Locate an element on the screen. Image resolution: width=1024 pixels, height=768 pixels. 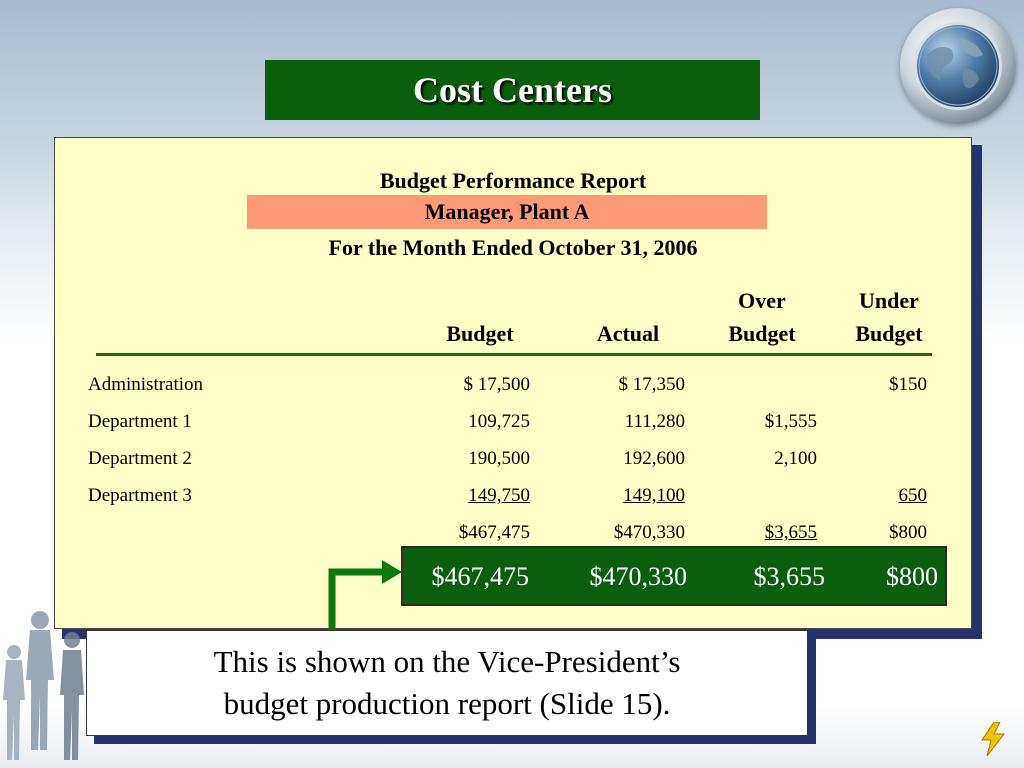
globe-logo-icon is located at coordinates (958, 66).